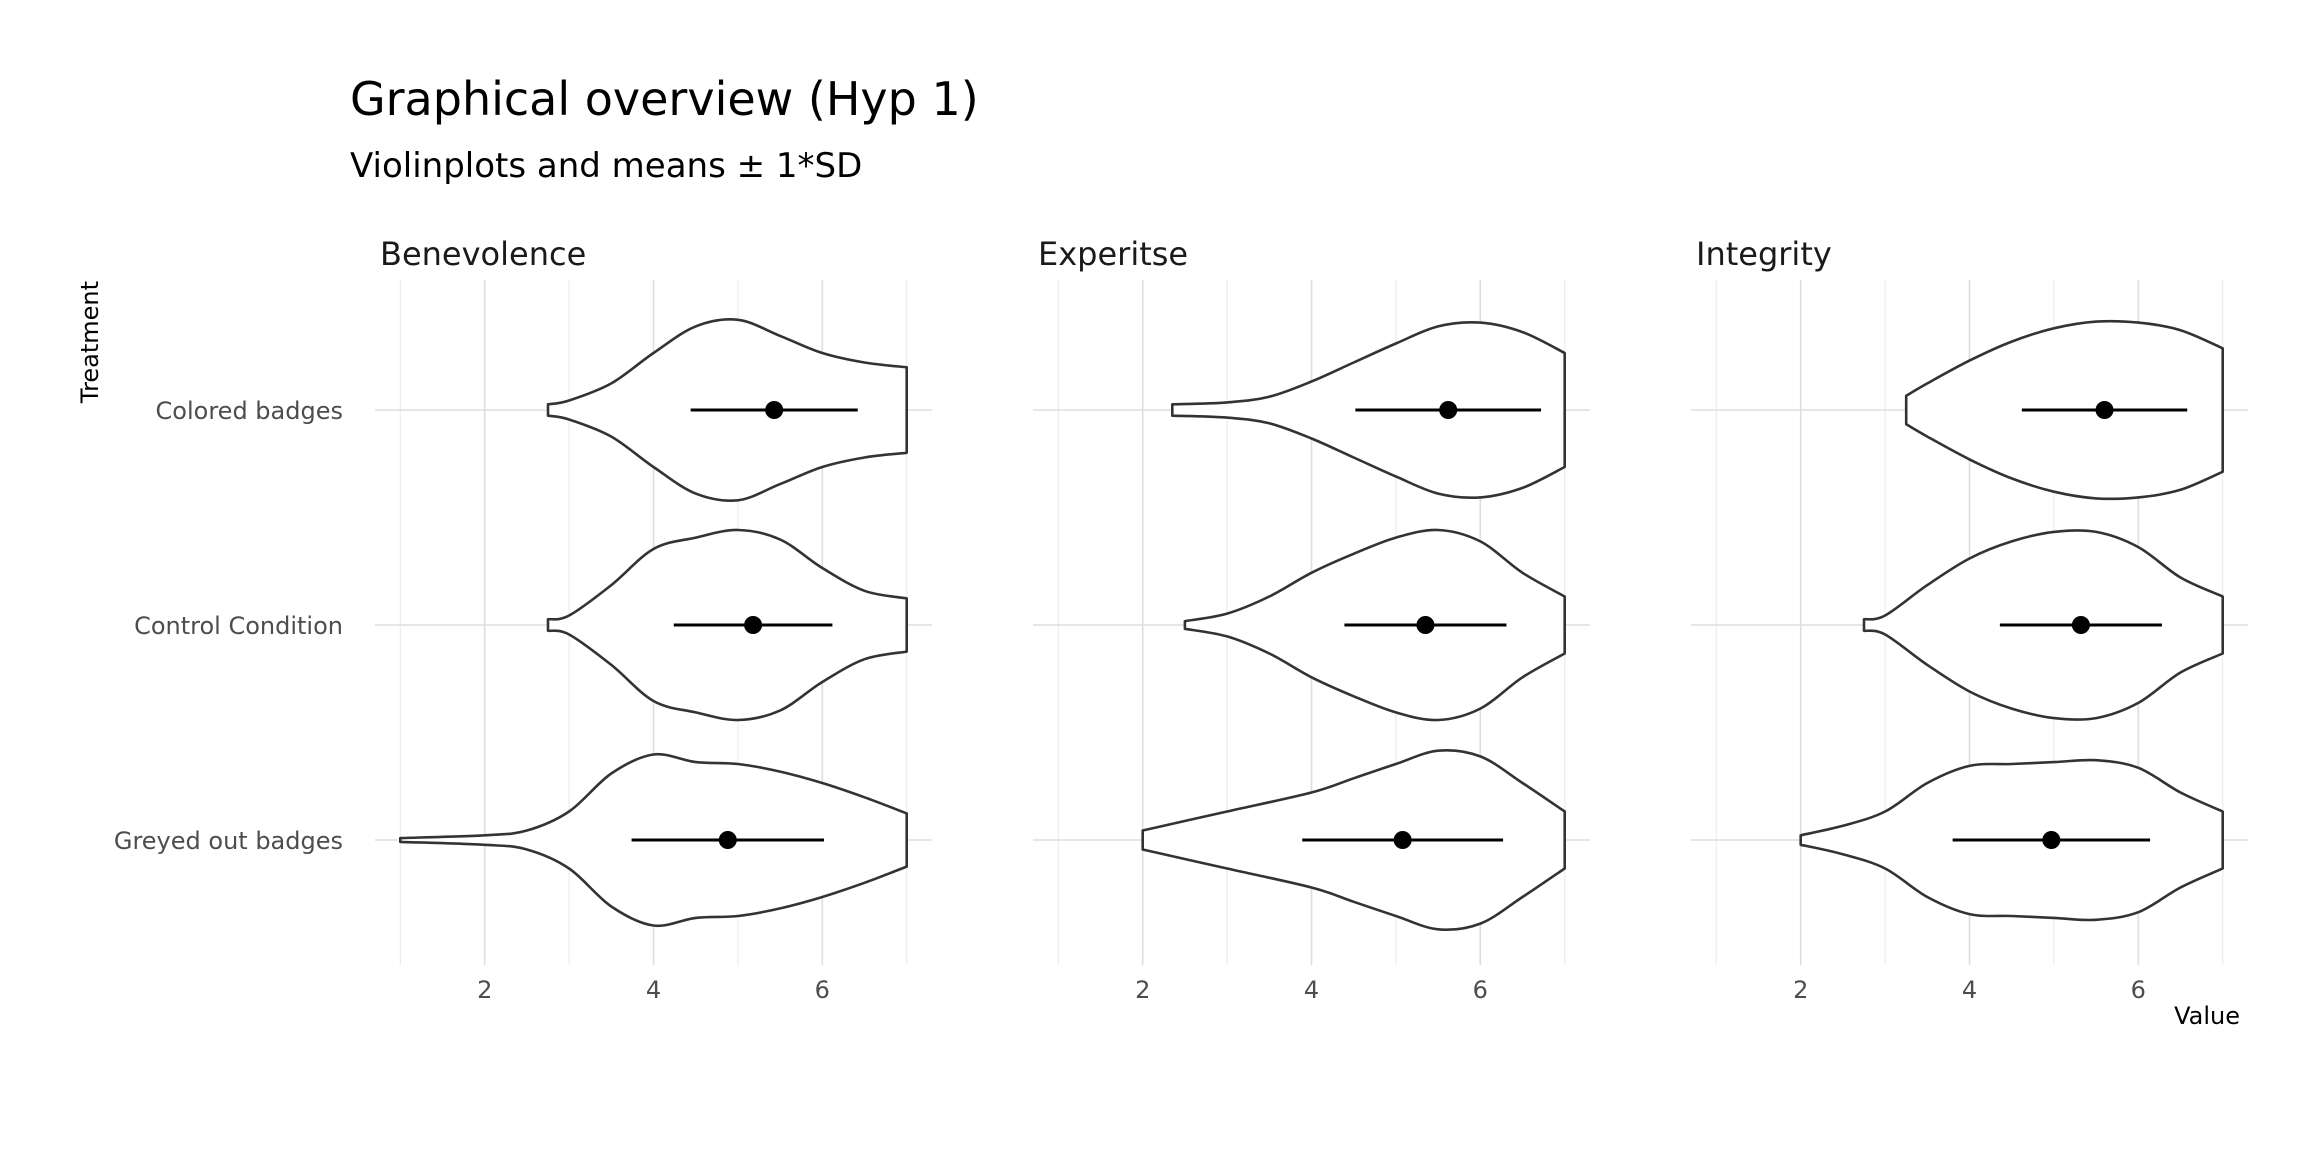 The width and height of the screenshot is (2304, 1152). Describe the element at coordinates (483, 254) in the screenshot. I see `facet-label: Benevolence` at that location.